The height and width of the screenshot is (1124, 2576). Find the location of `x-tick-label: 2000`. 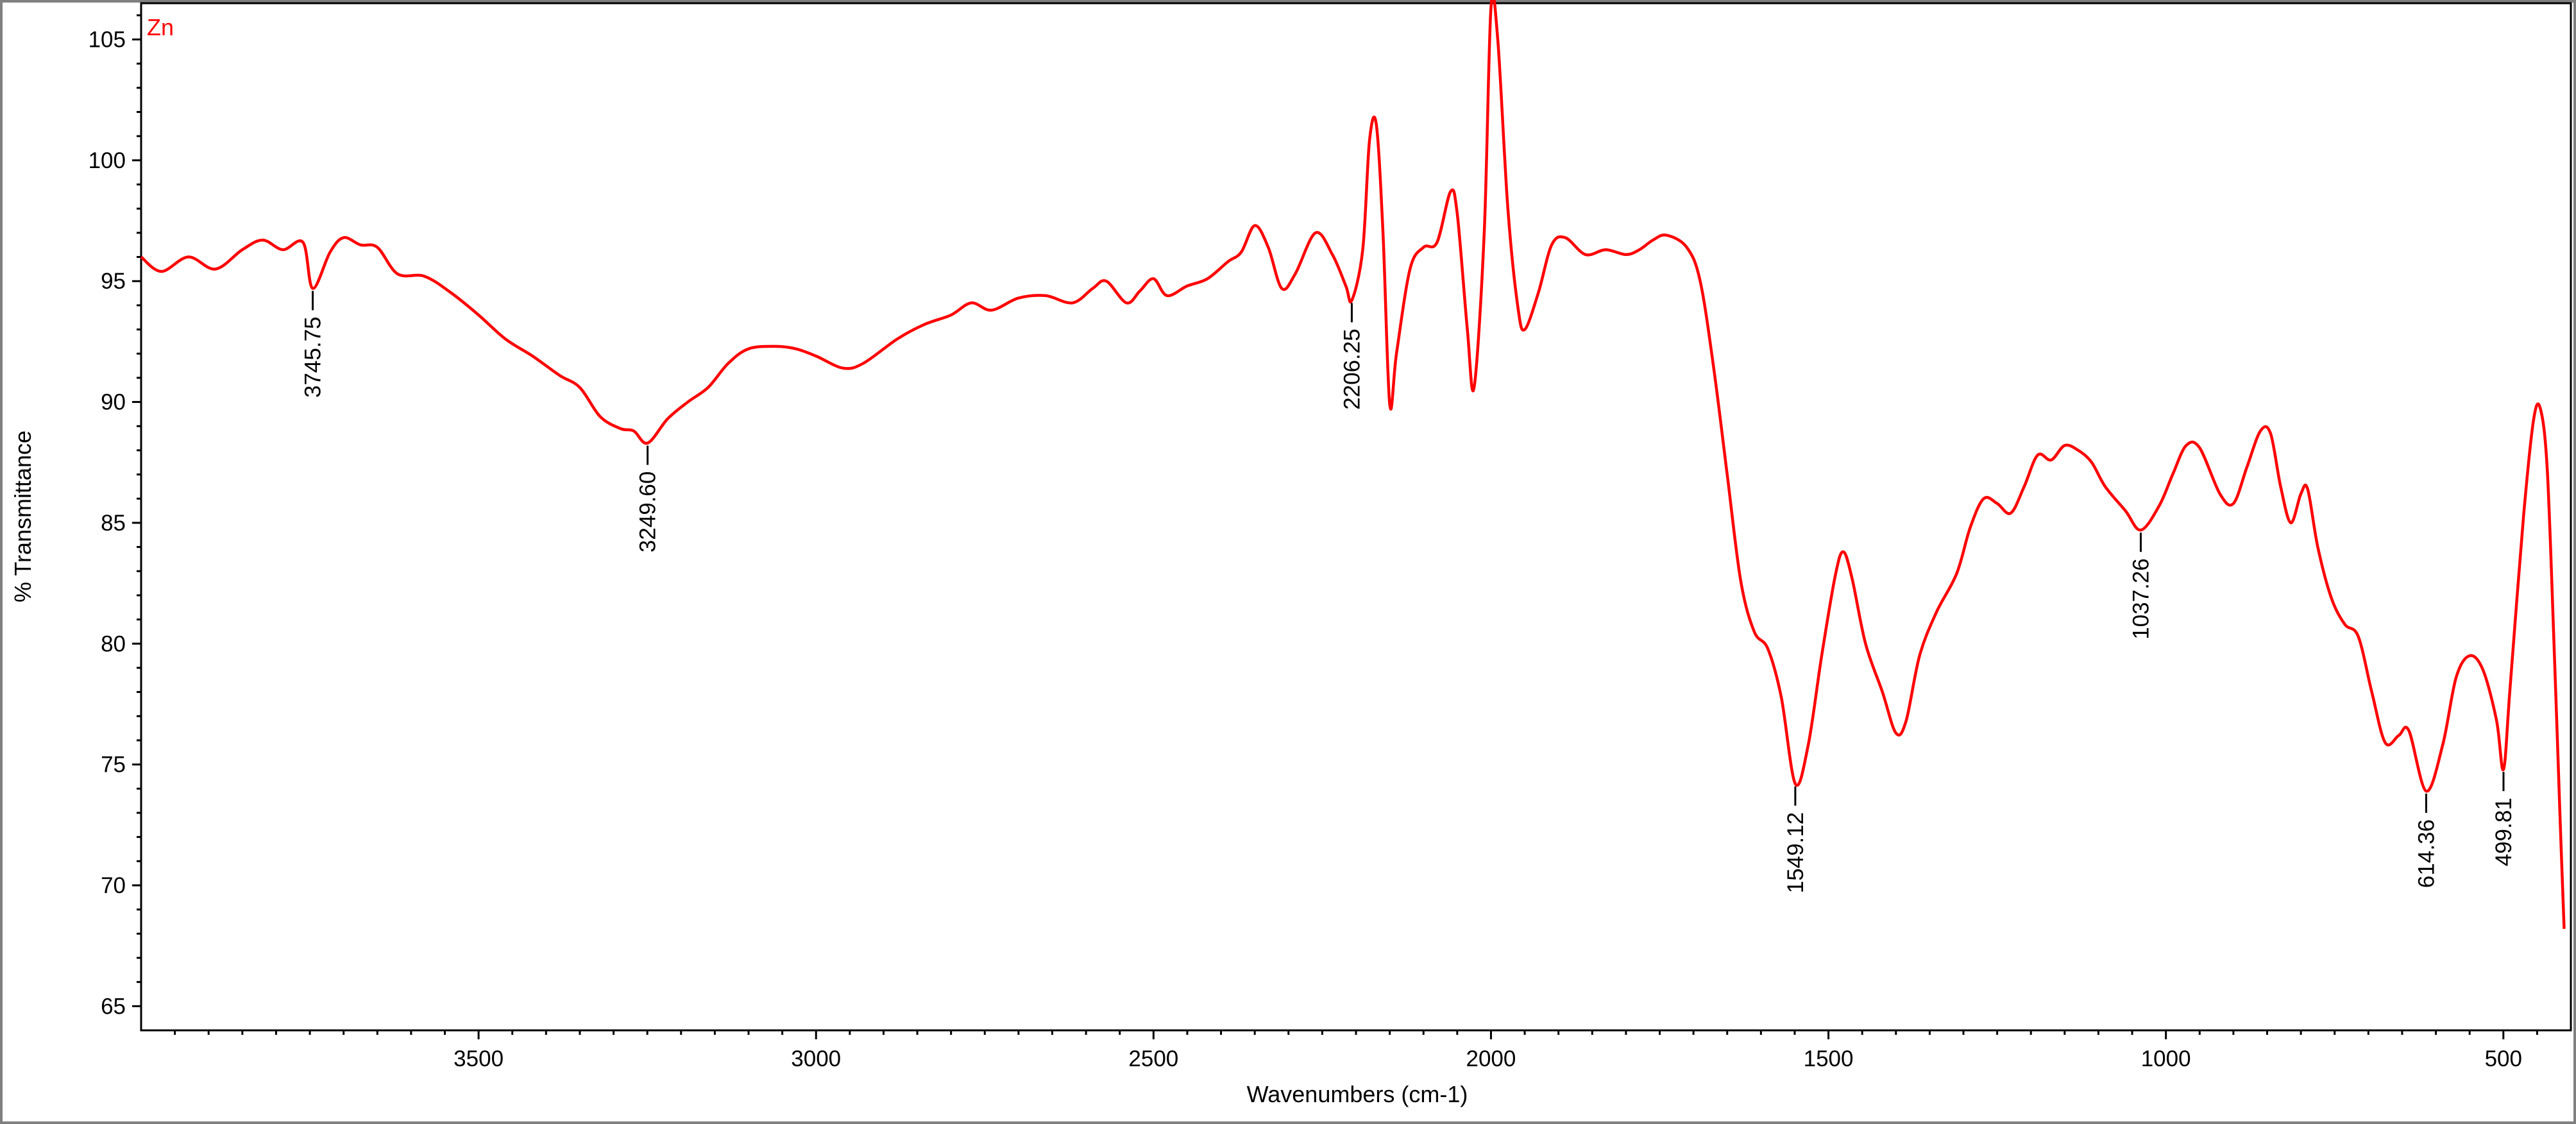

x-tick-label: 2000 is located at coordinates (1491, 1059).